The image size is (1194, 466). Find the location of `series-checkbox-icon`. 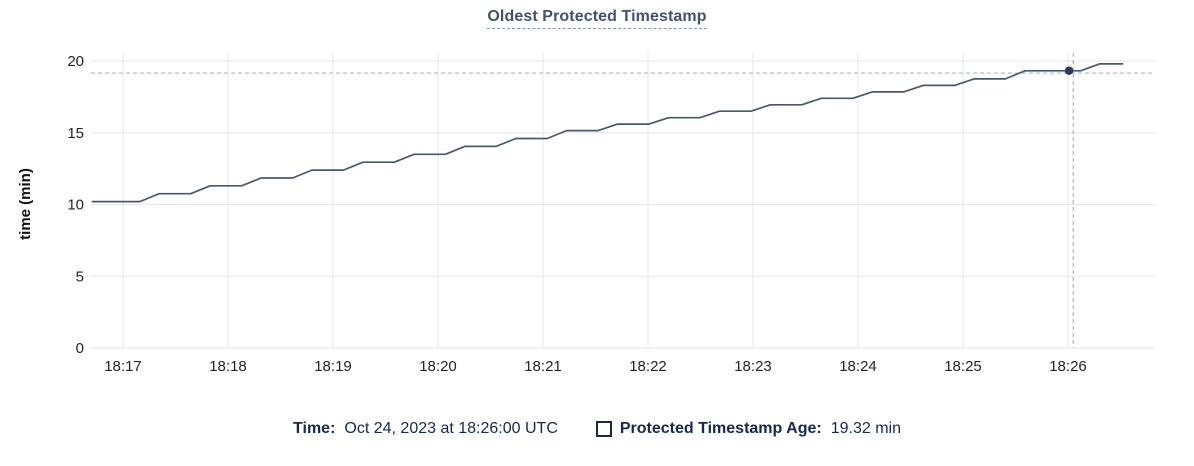

series-checkbox-icon is located at coordinates (603, 429).